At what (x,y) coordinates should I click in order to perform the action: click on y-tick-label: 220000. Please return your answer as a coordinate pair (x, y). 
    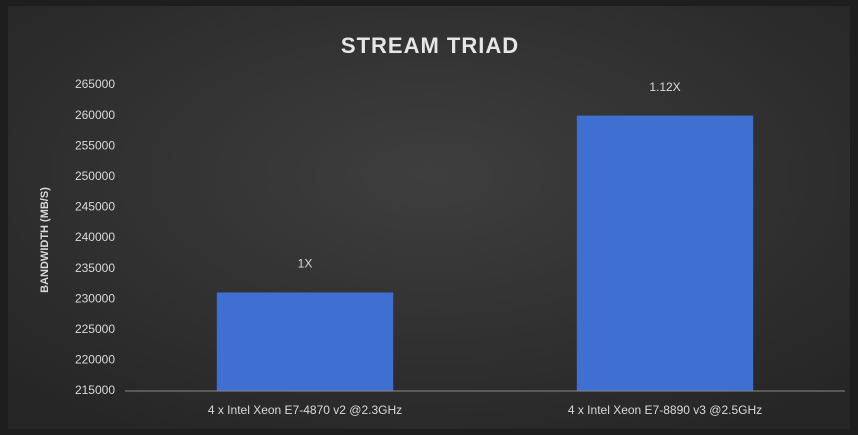
    Looking at the image, I should click on (95, 360).